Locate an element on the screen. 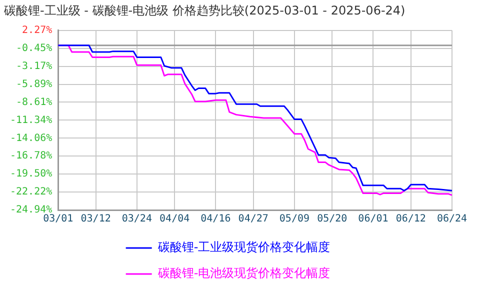 This screenshot has width=500, height=300. y-tick-label: -22.22% is located at coordinates (31, 192).